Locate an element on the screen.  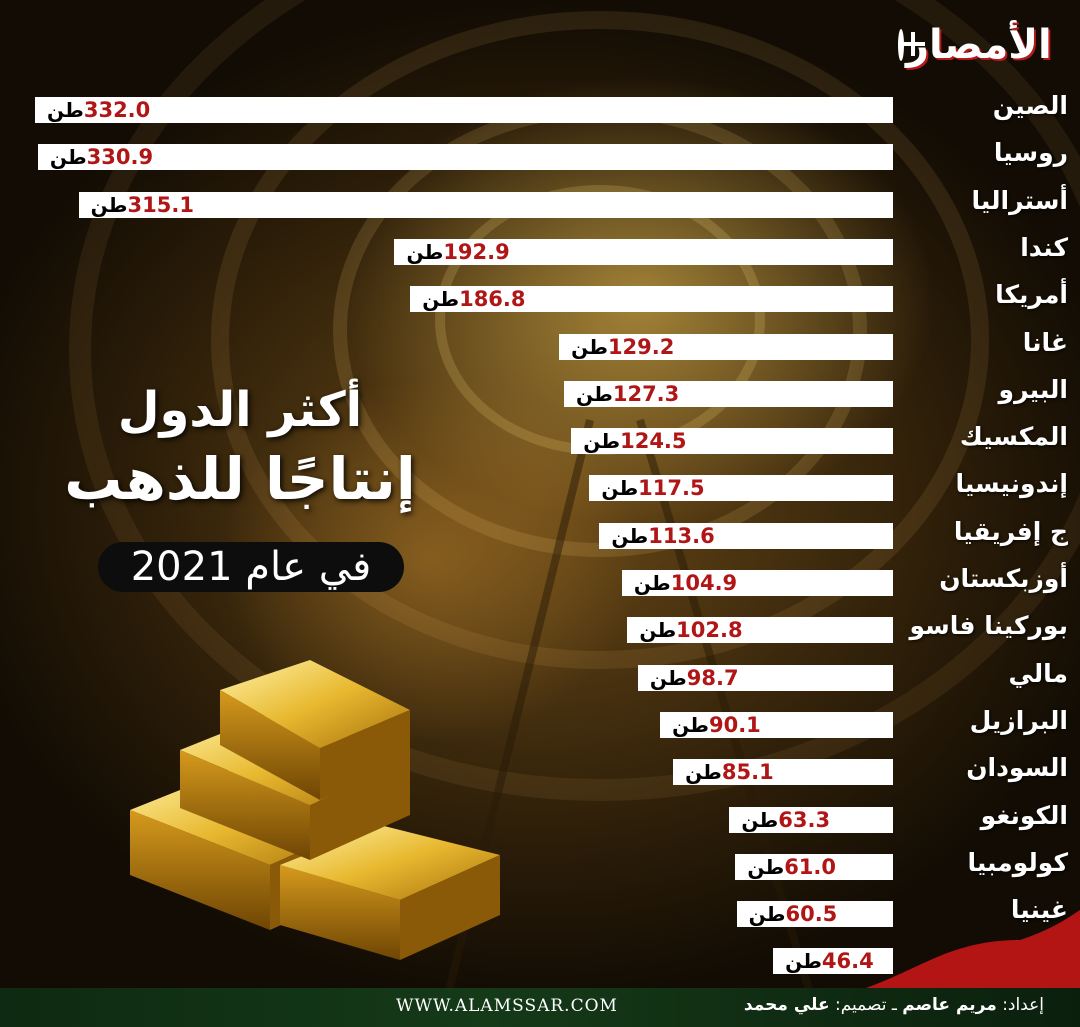
bar: طن 63.3 is located at coordinates (811, 820).